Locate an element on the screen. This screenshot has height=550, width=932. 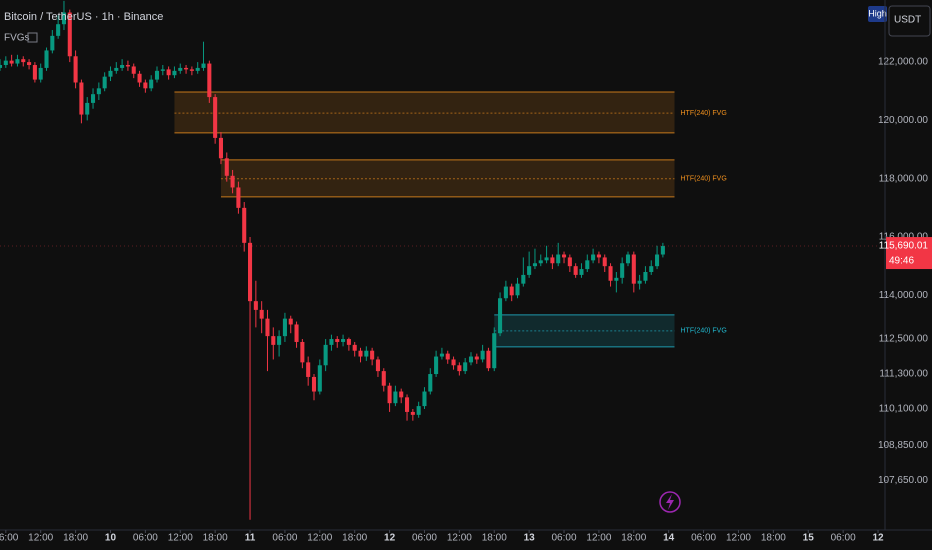
icon-bolt is located at coordinates (670, 502).